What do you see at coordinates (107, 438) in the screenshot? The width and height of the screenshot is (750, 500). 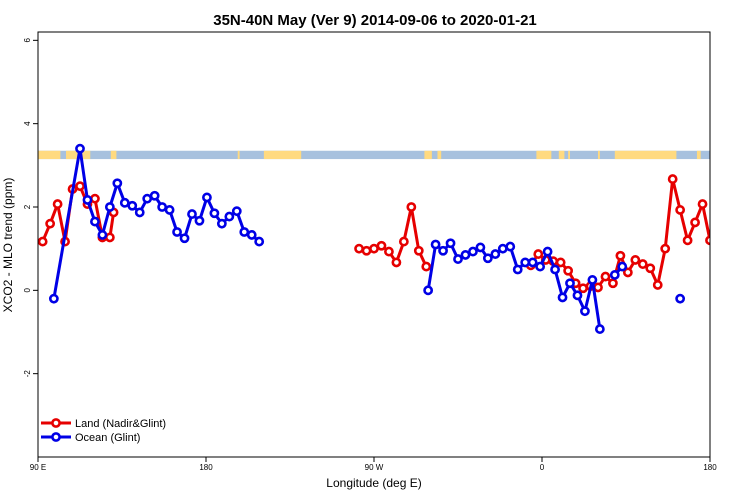 I see `legend-label: Ocean (Glint)` at bounding box center [107, 438].